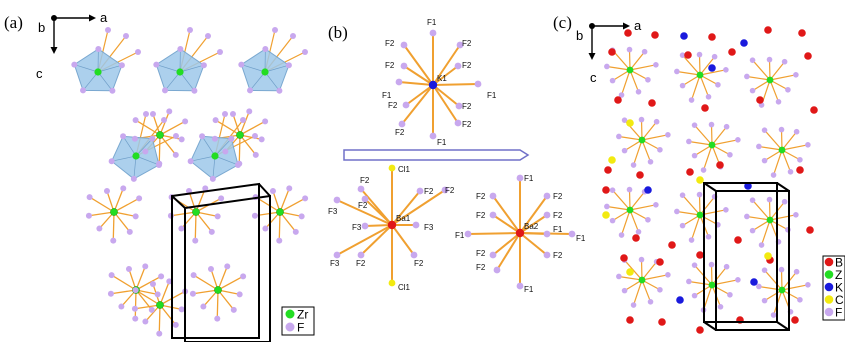  Describe the element at coordinates (748, 186) in the screenshot. I see `potassium-atom` at that location.